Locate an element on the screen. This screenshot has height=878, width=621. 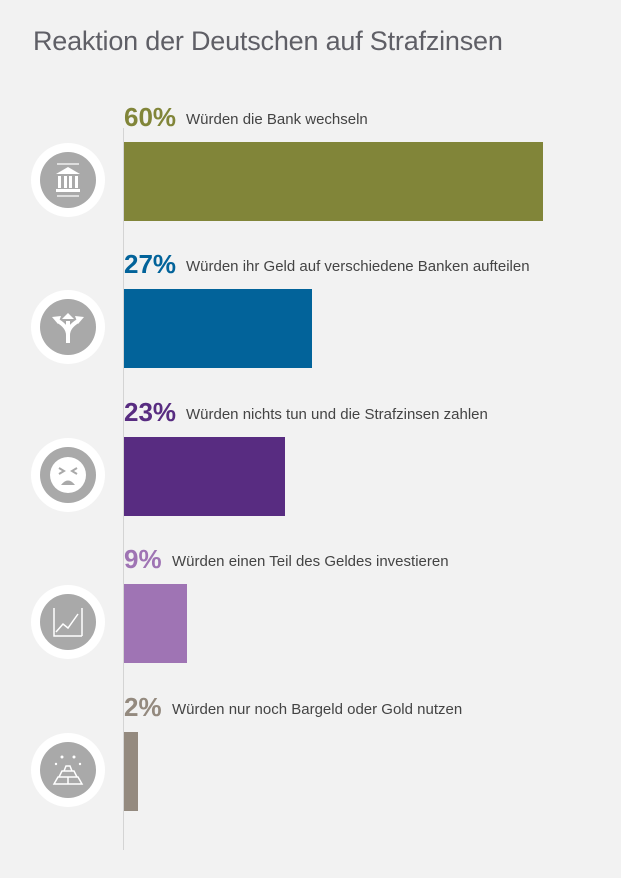
split-arrows-icon is located at coordinates (68, 328).